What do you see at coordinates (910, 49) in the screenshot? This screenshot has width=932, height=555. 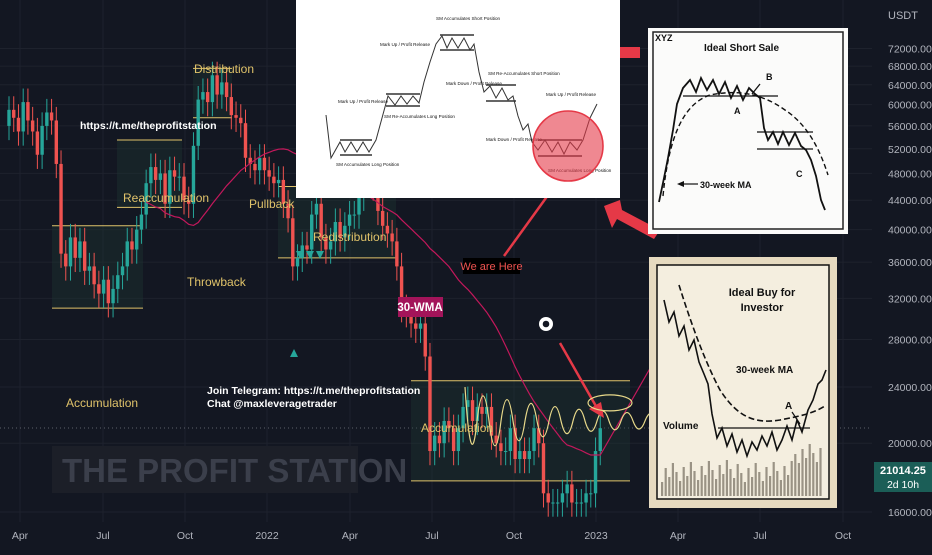 I see `y-tick-label: 72000.00` at bounding box center [910, 49].